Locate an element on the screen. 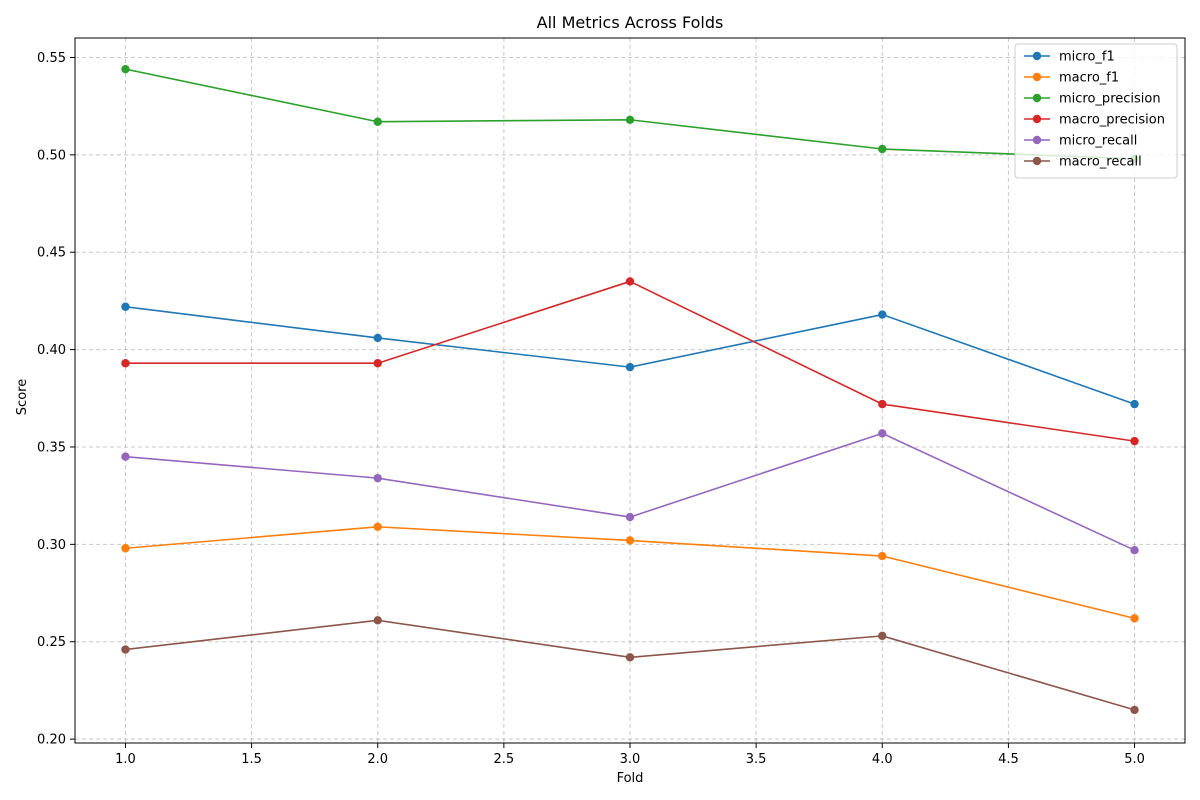  x-tick-label: 4.5 is located at coordinates (1008, 759).